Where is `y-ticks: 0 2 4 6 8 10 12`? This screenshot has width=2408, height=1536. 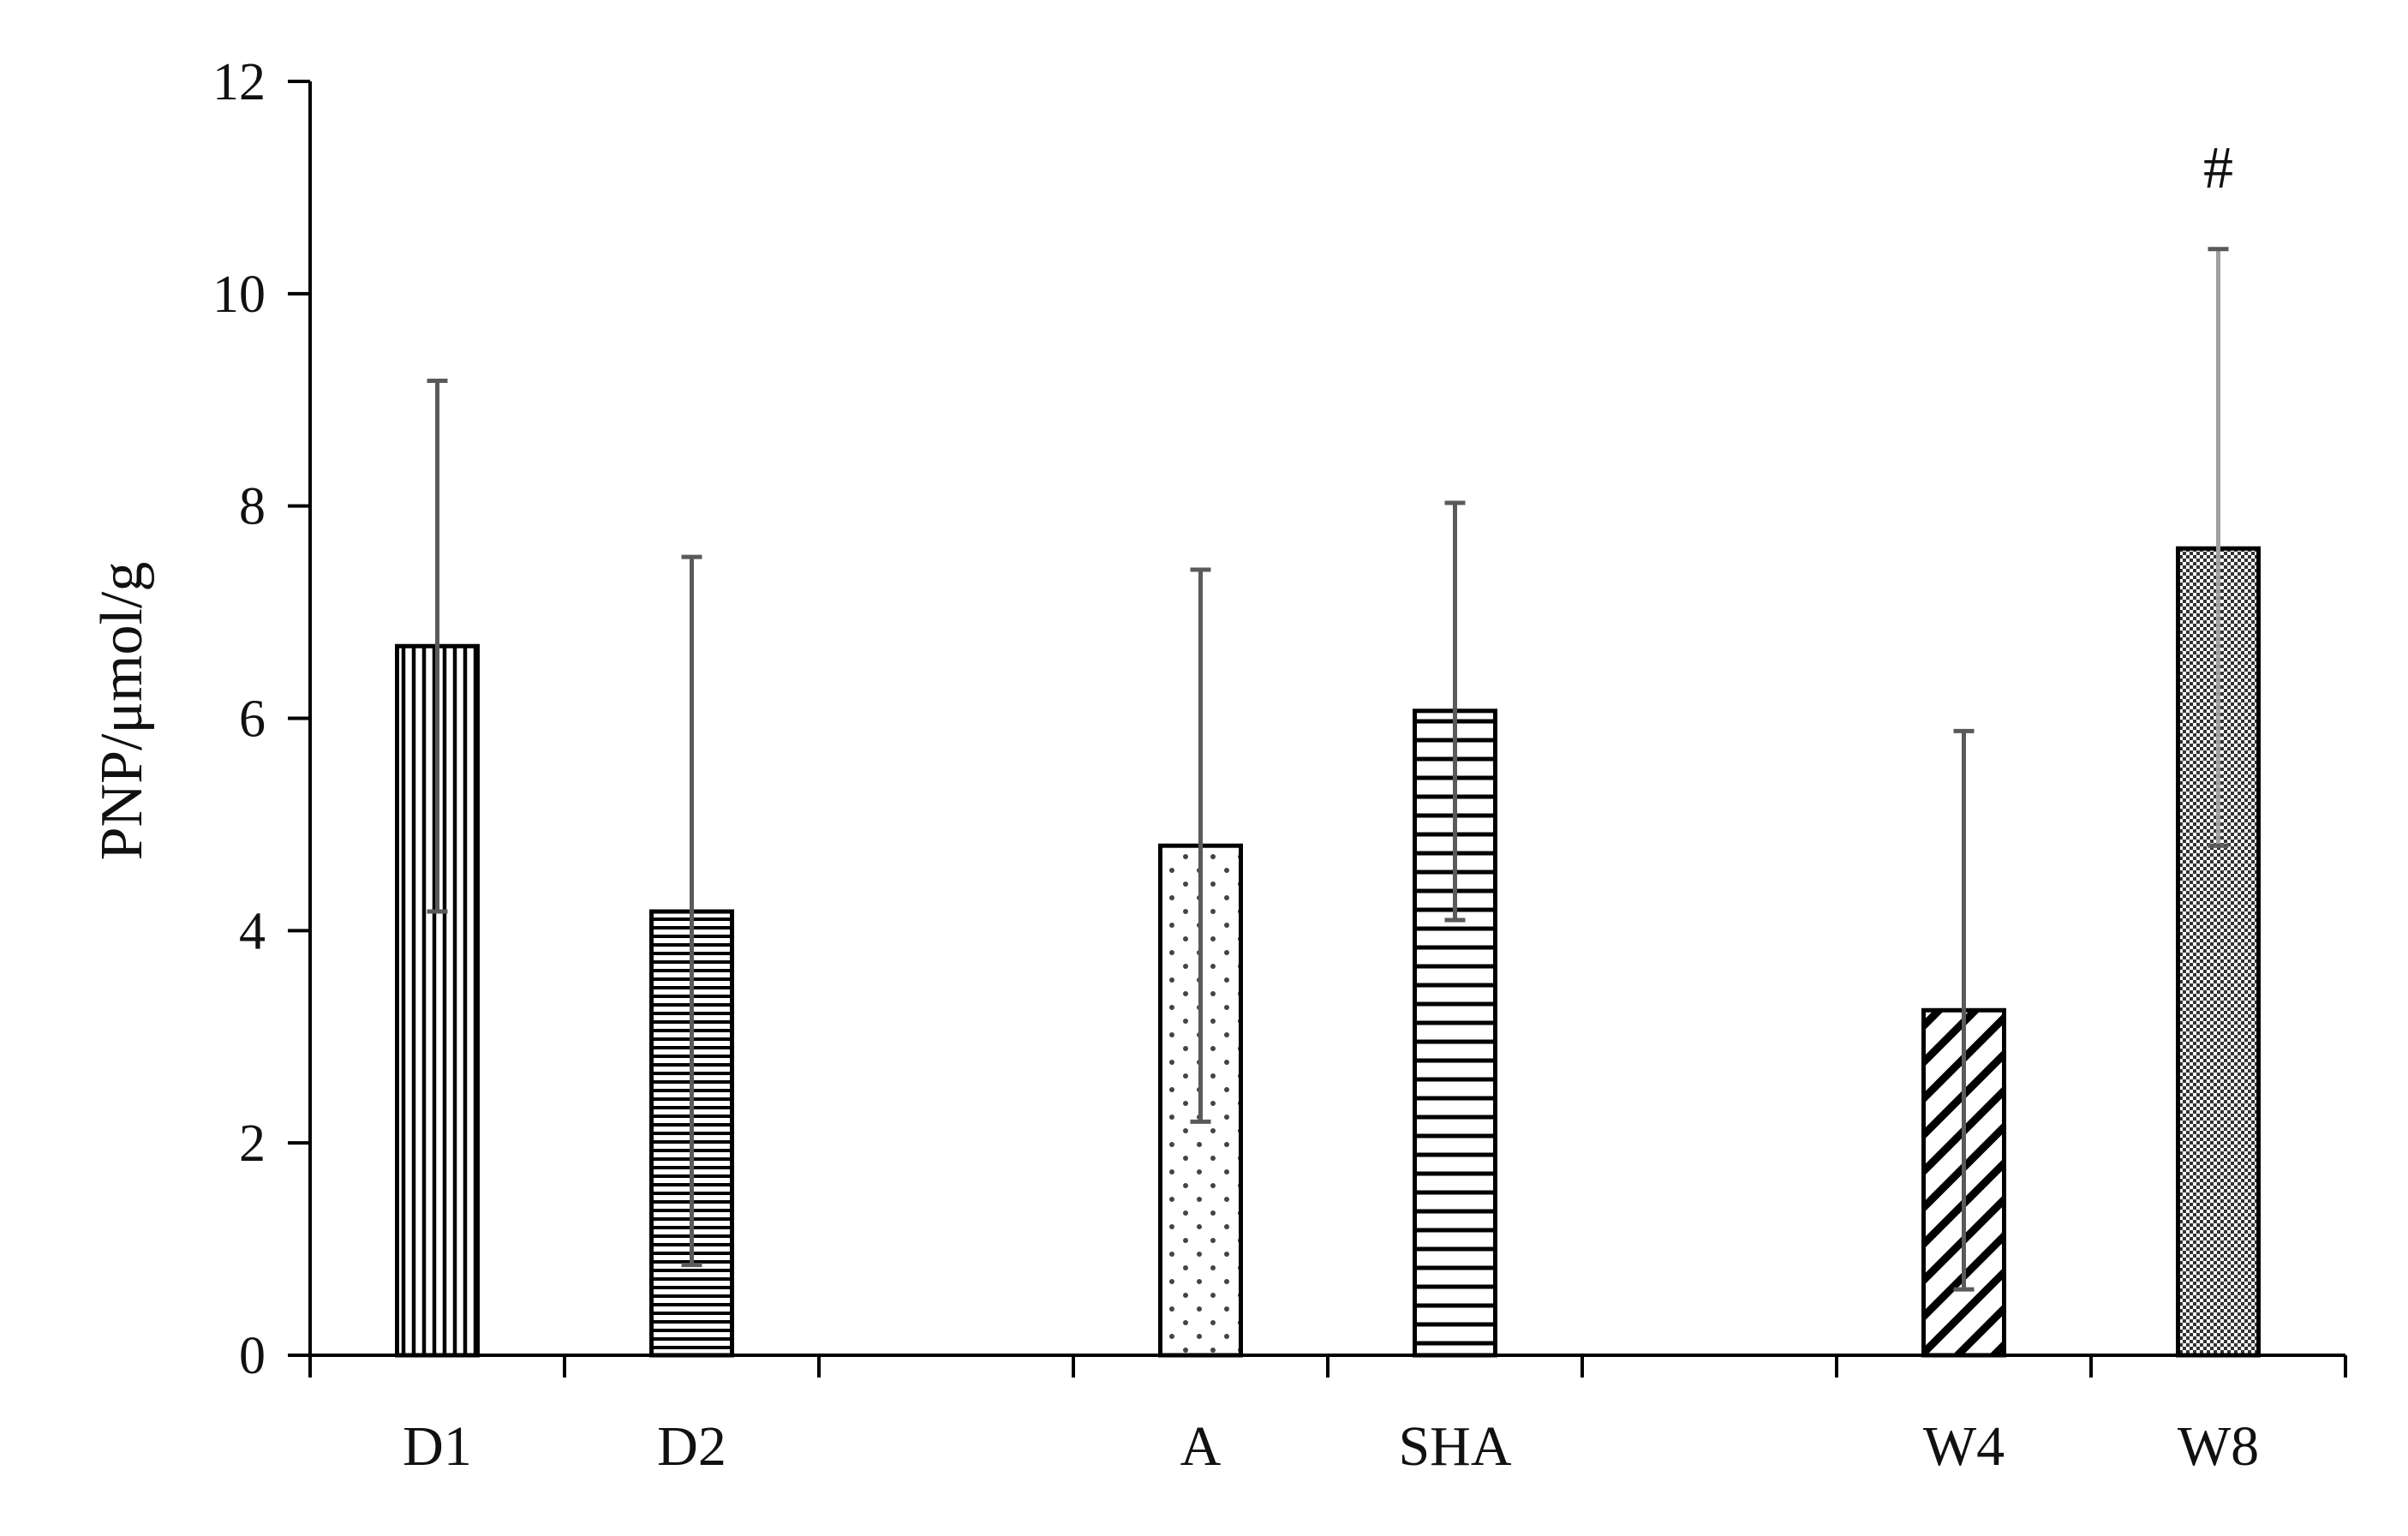 y-ticks: 0 2 4 6 8 10 12 is located at coordinates (261, 719).